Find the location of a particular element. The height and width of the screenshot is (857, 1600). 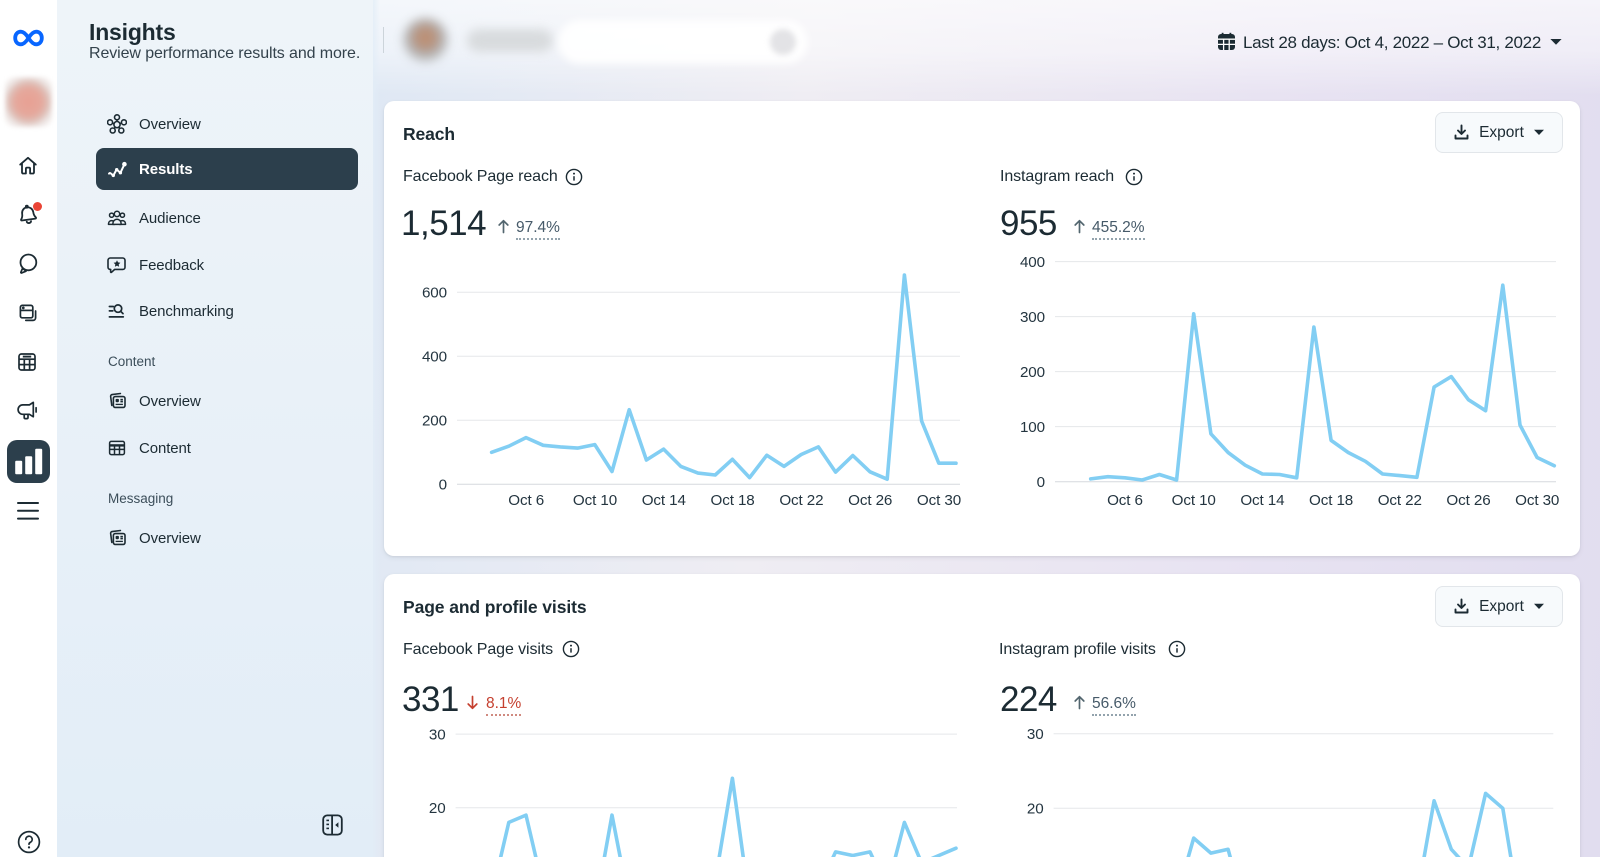

svg-text: 100 is located at coordinates (1032, 427).